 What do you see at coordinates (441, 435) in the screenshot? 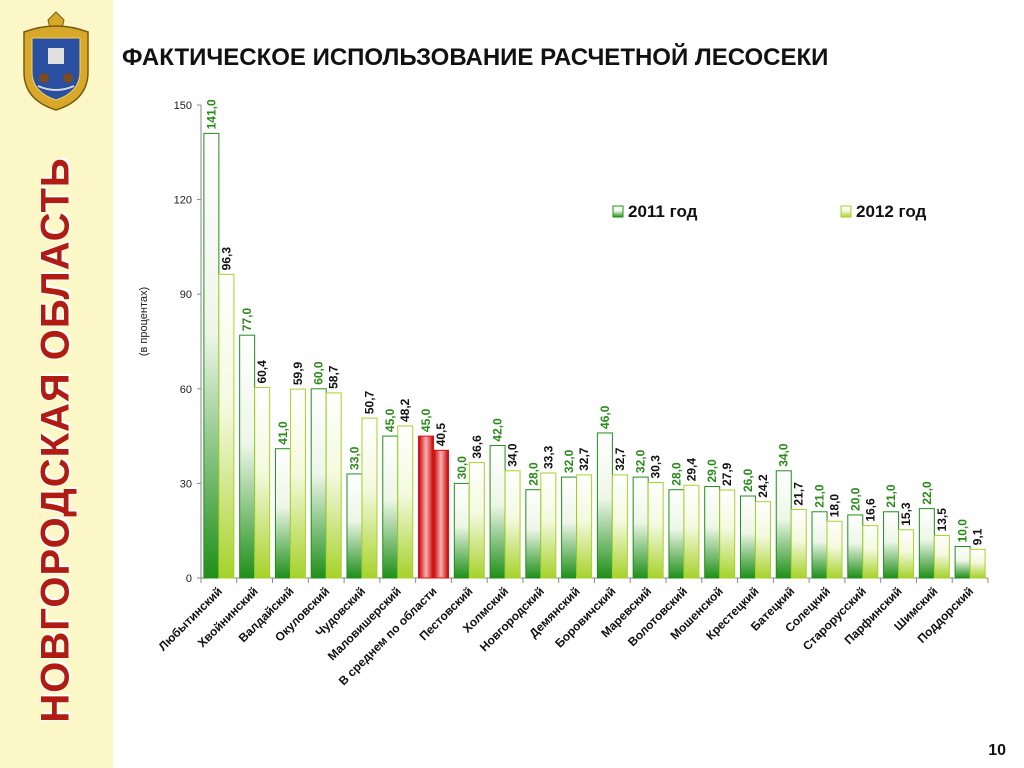
I see `value-label-2012-7: 40,5` at bounding box center [441, 435].